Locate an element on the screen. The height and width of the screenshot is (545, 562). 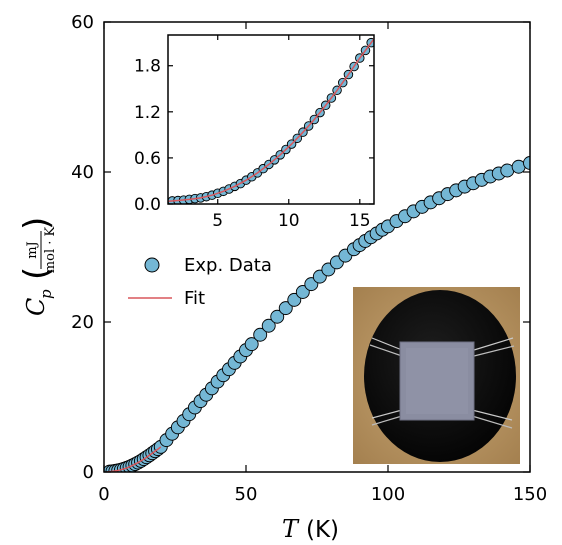
y-axis-symbol: C is located at coordinates (36, 307).